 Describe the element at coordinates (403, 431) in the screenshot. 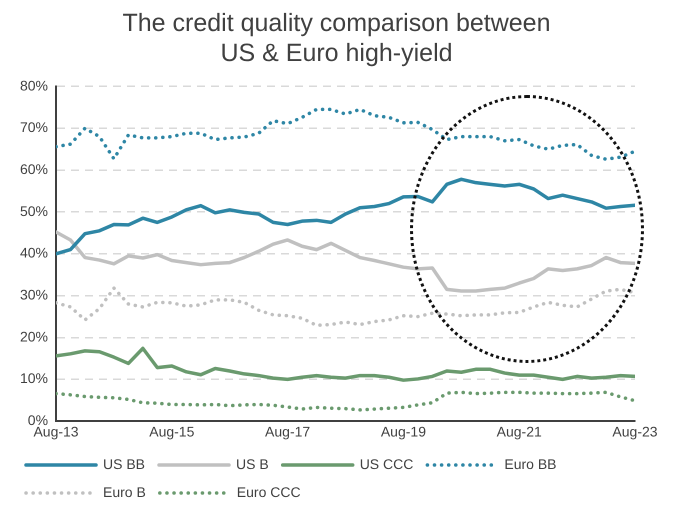

I see `x-tick-label: Aug-19` at that location.